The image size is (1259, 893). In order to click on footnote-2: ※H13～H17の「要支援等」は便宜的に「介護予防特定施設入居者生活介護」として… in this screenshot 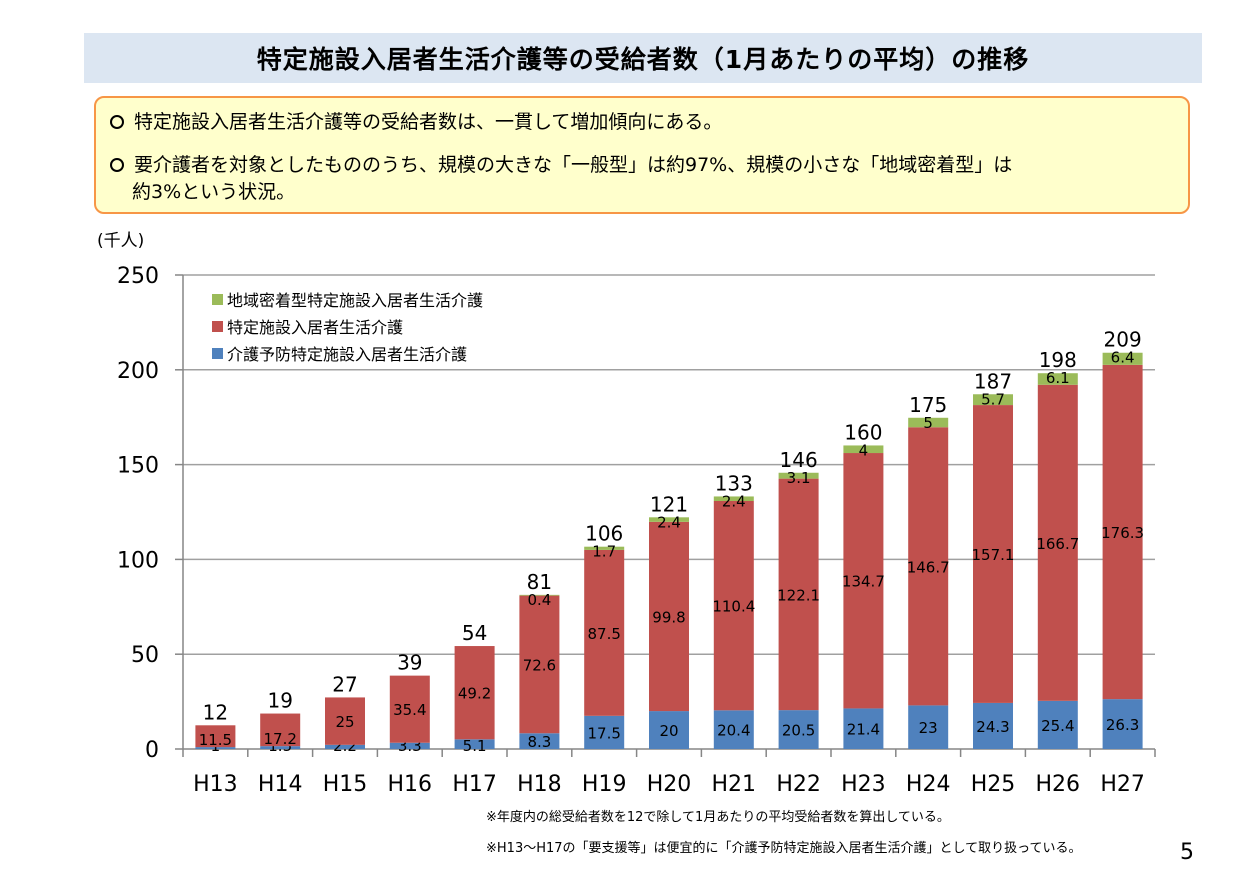, I will do `click(784, 848)`.